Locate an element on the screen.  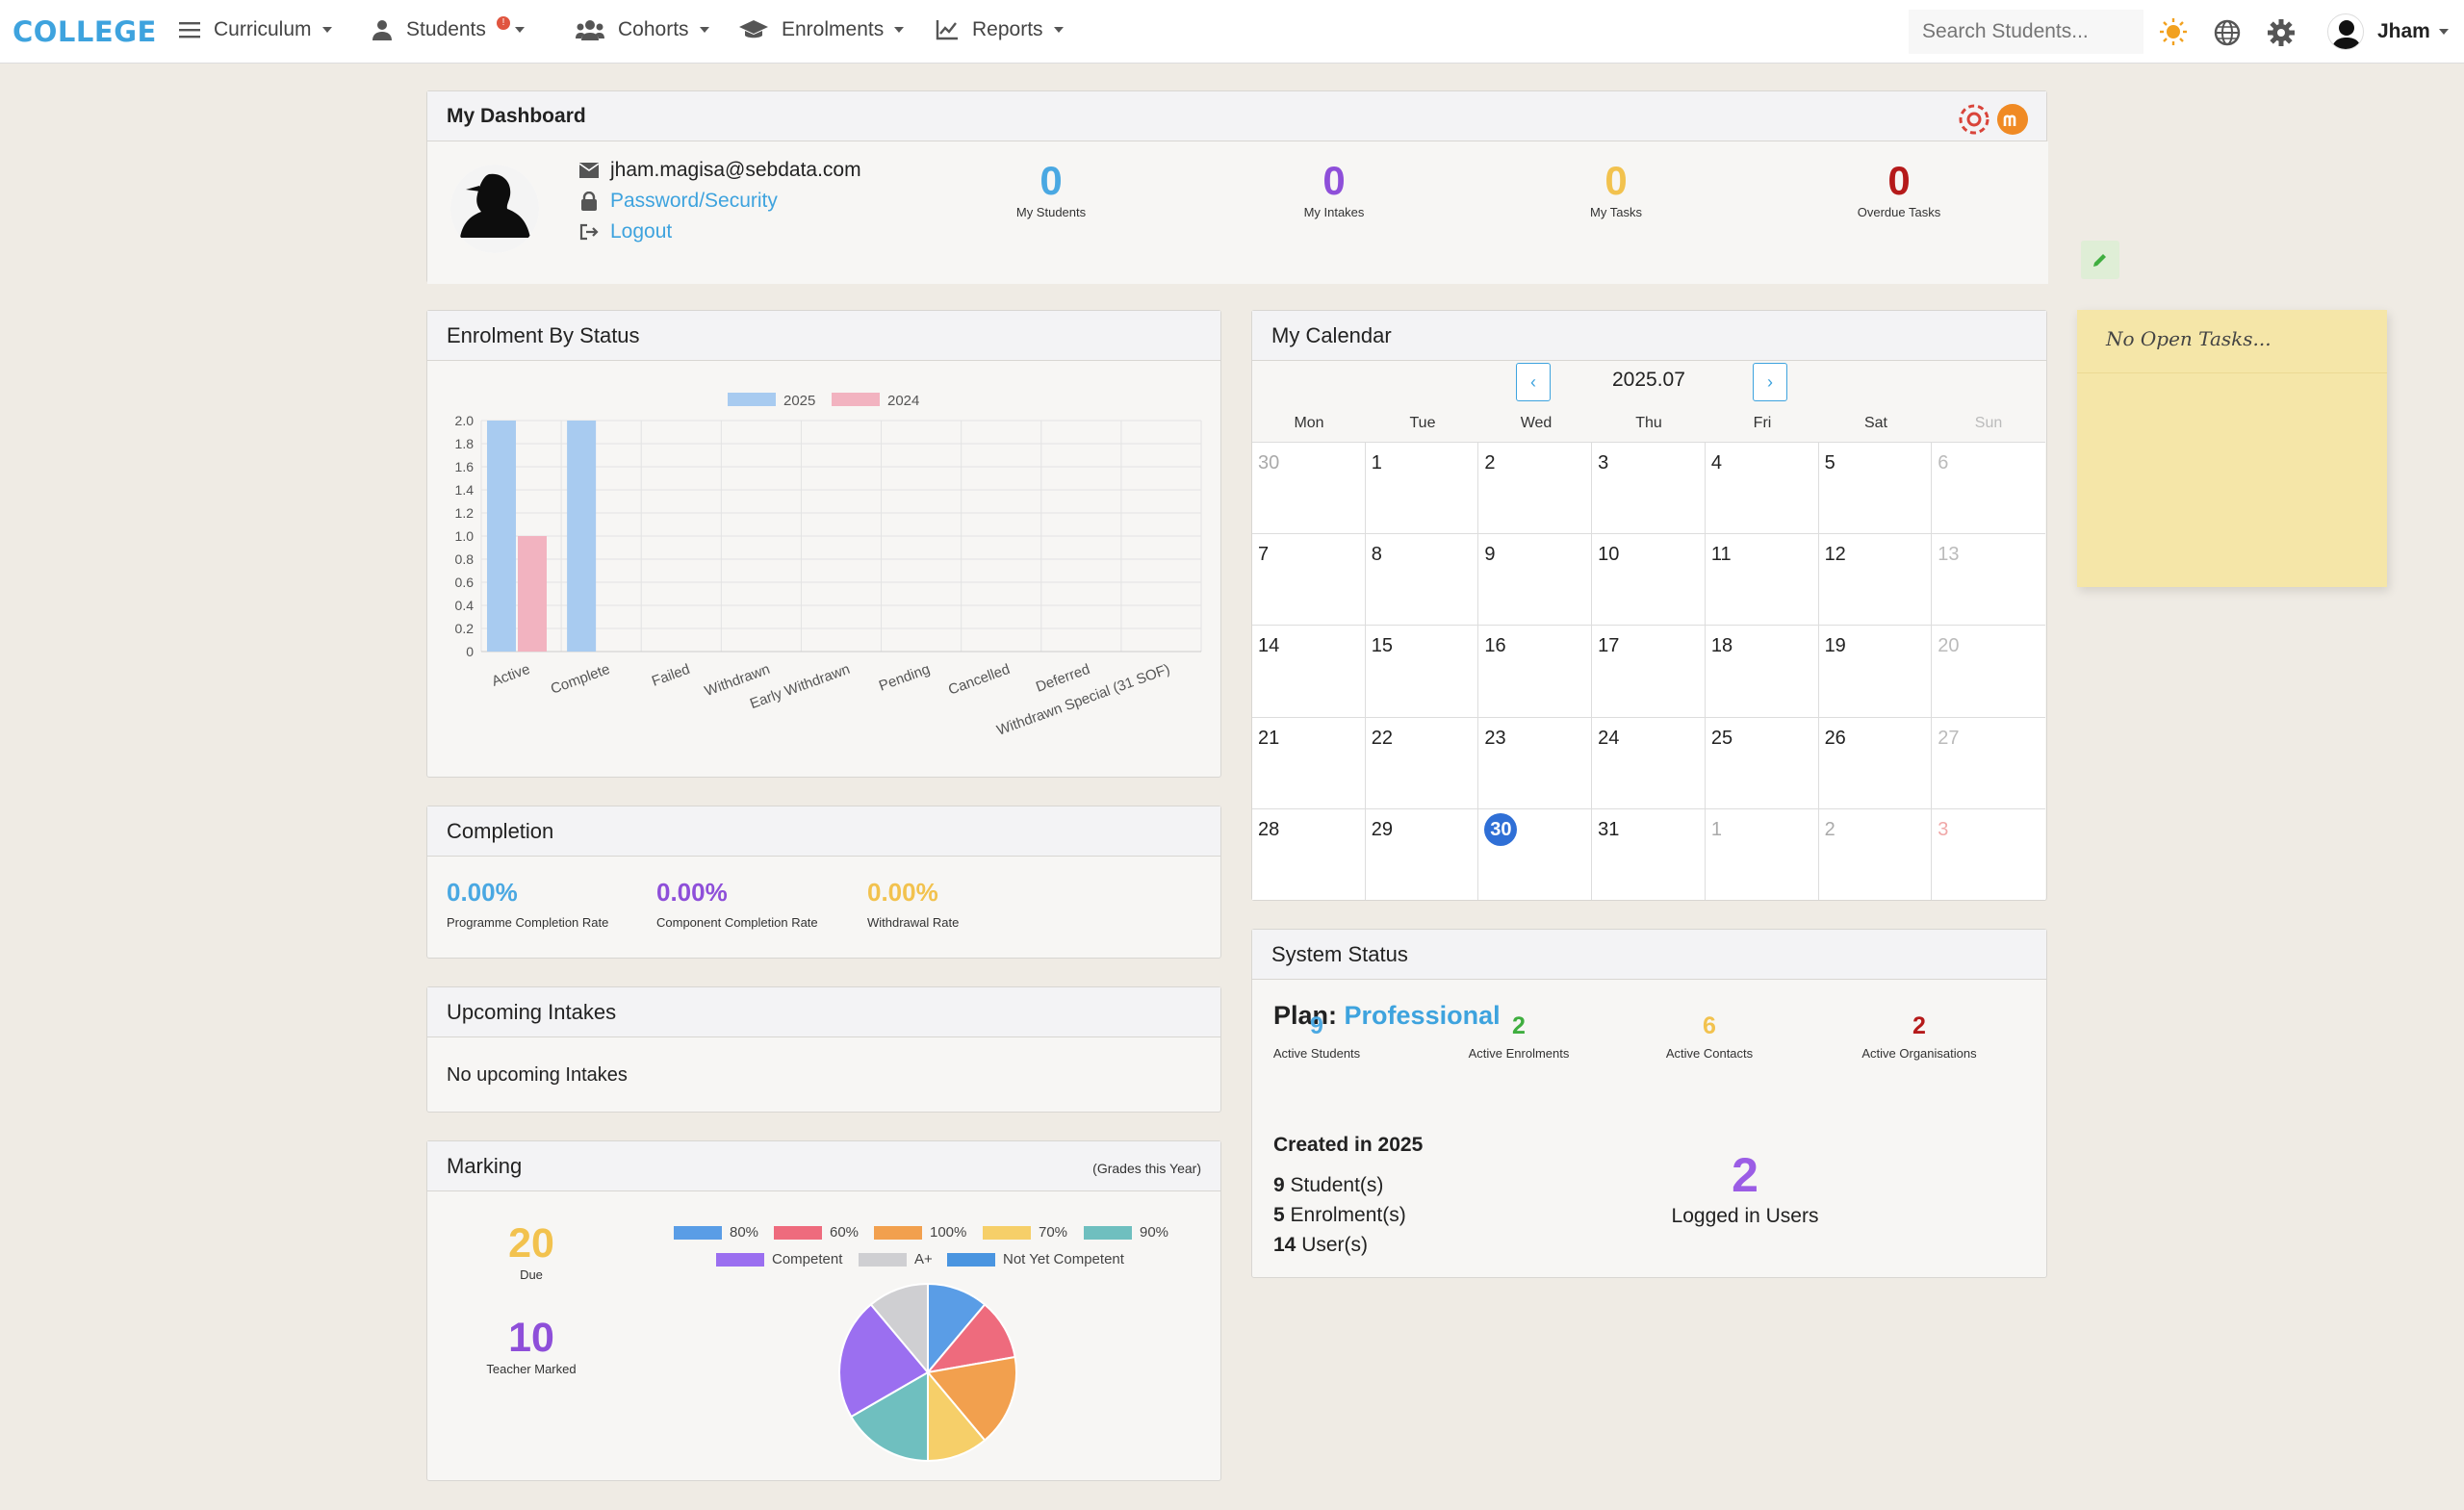
calendar-day: 17 is located at coordinates (1649, 671).